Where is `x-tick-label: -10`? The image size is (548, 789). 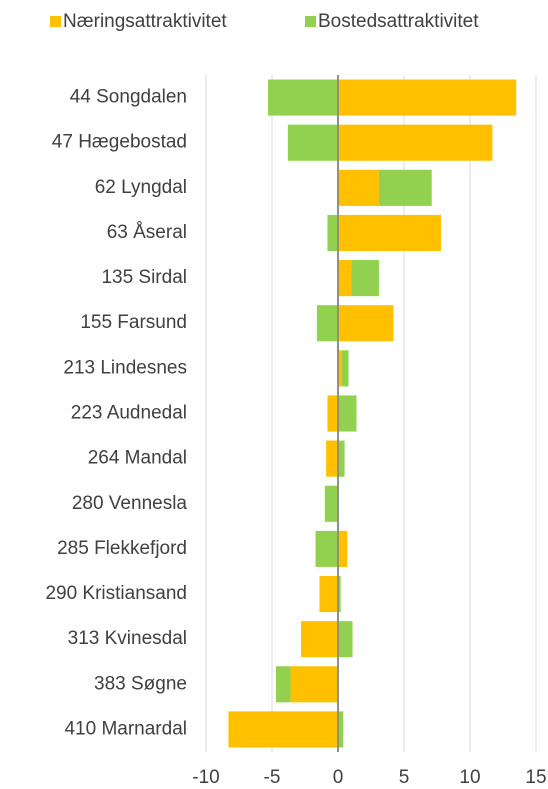 x-tick-label: -10 is located at coordinates (205, 777).